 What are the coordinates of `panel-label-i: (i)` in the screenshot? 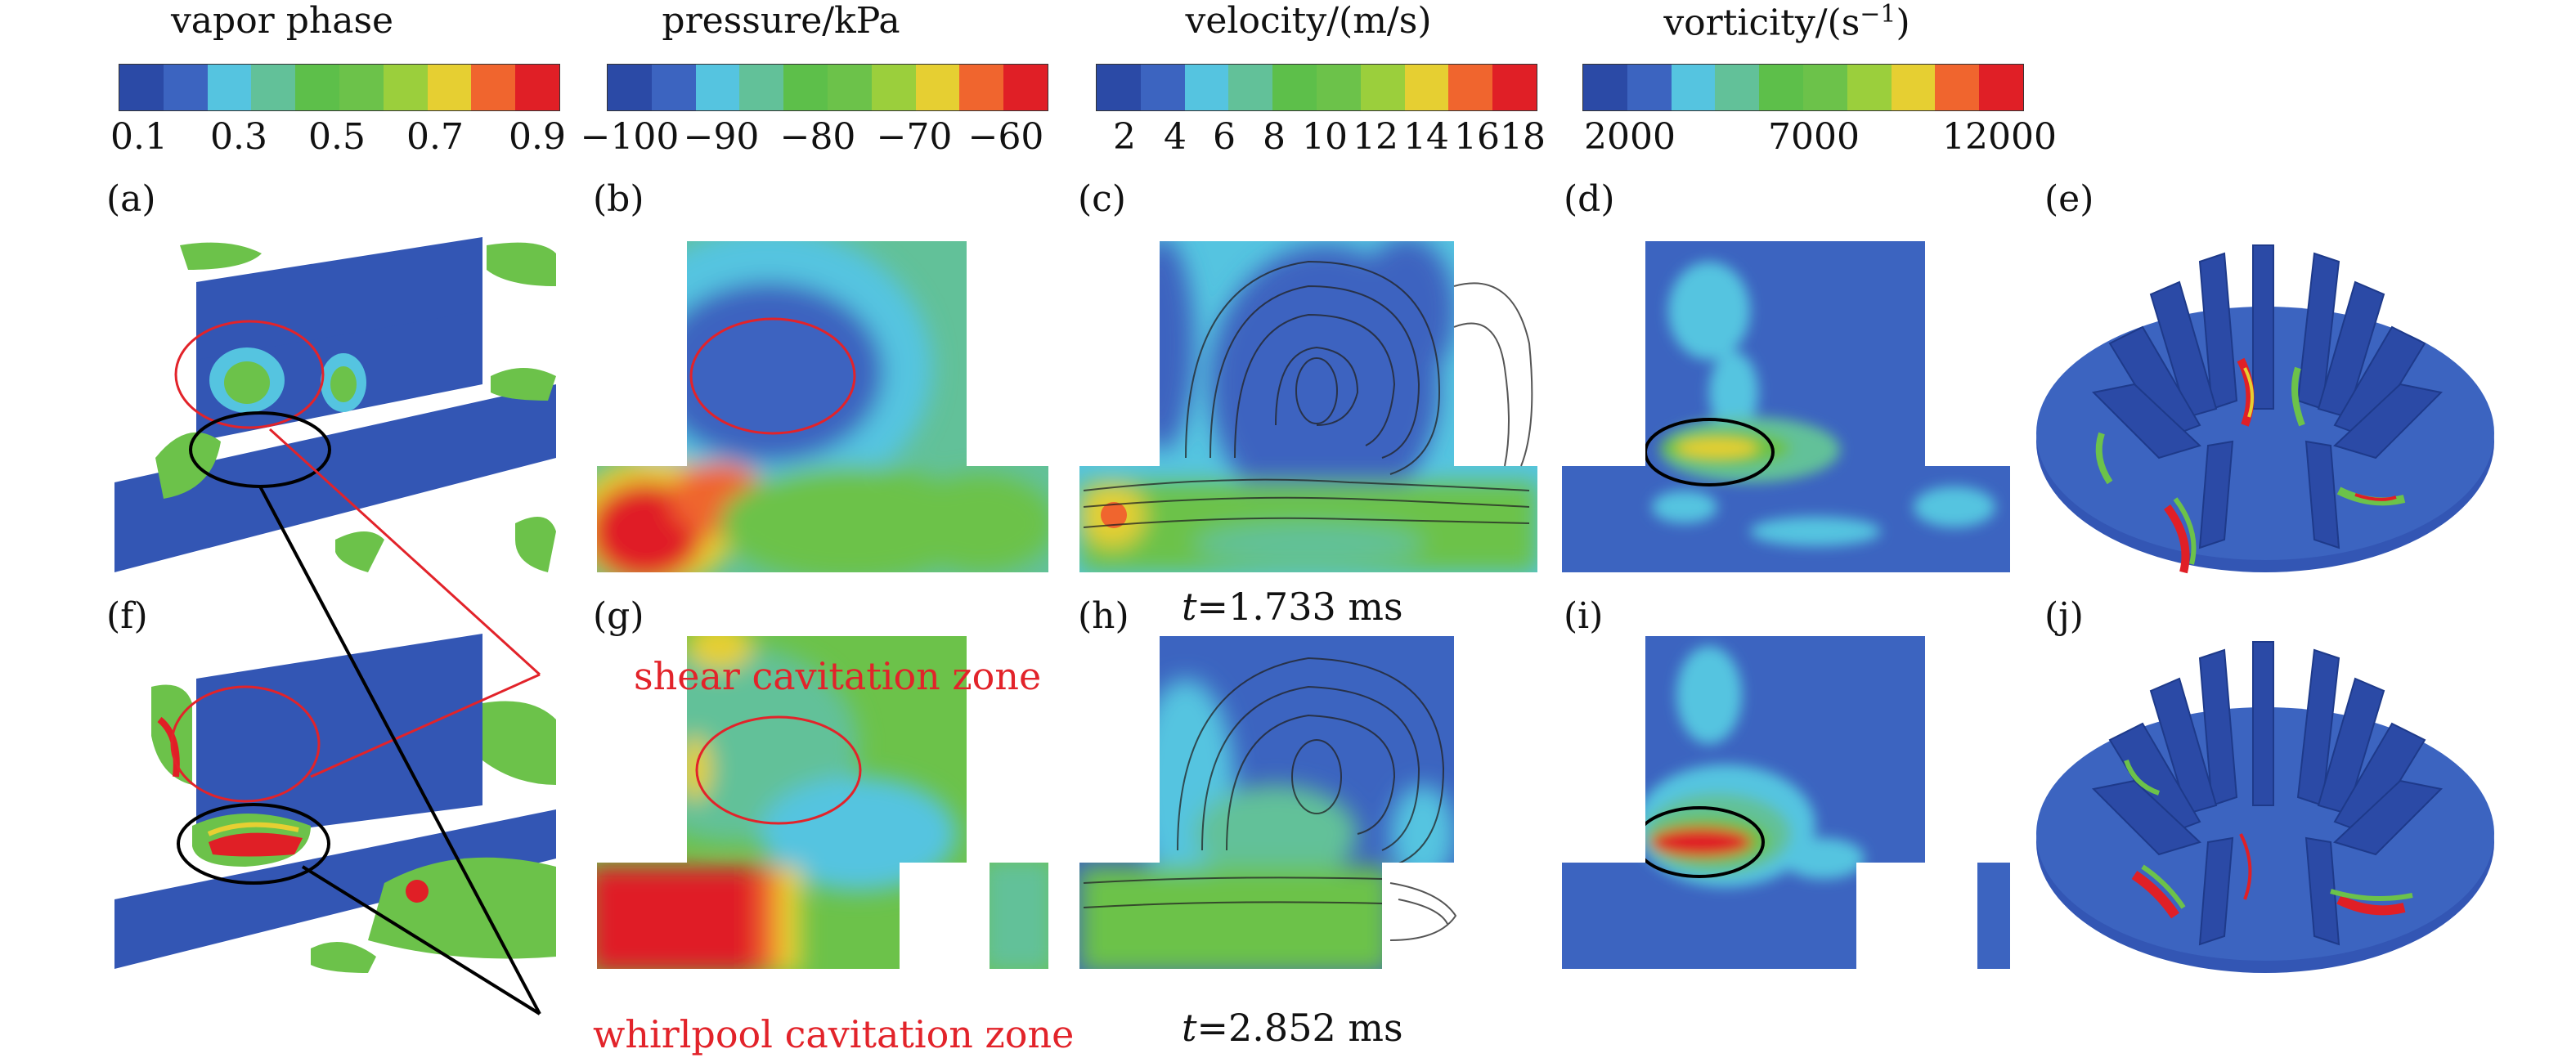 It's located at (1584, 616).